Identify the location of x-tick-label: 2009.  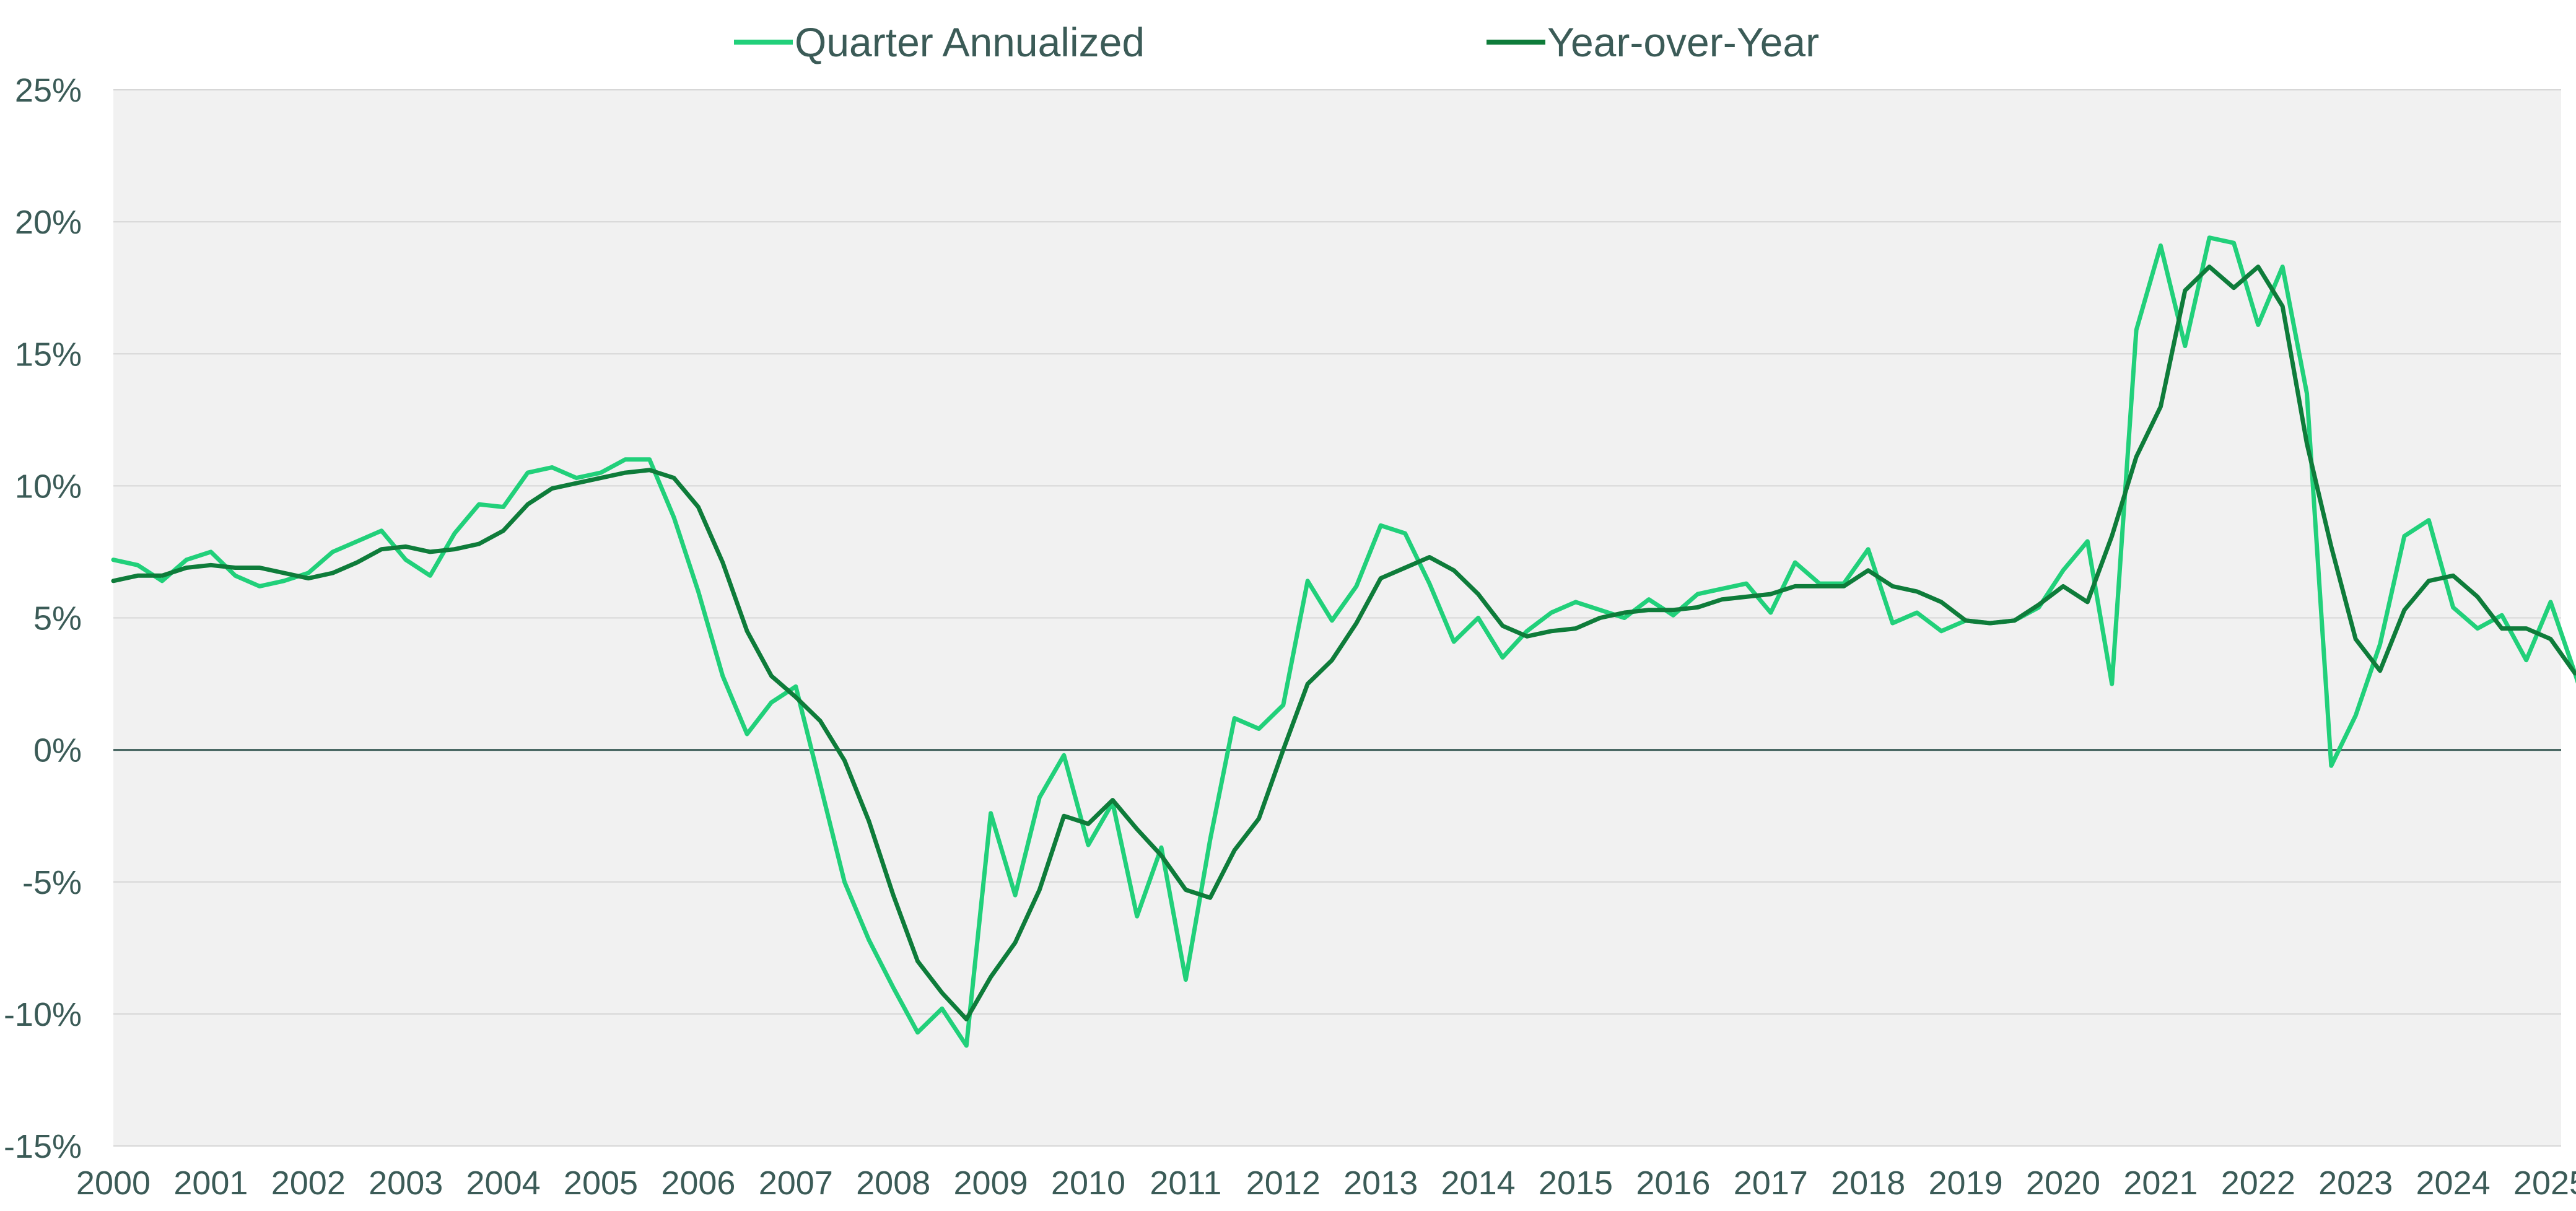
(991, 1183).